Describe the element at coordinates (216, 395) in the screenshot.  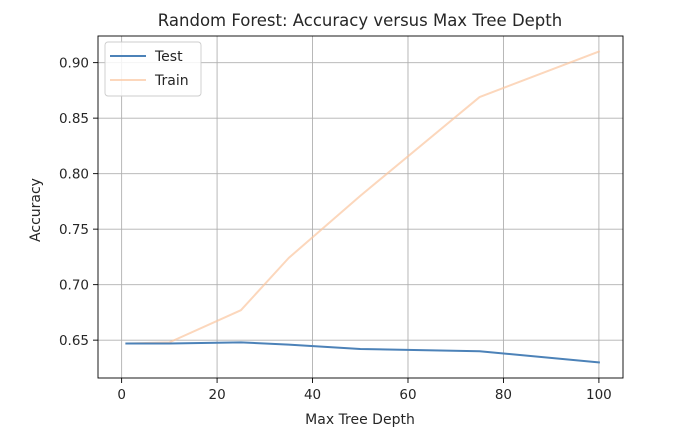
I see `x-tick-label: 20` at that location.